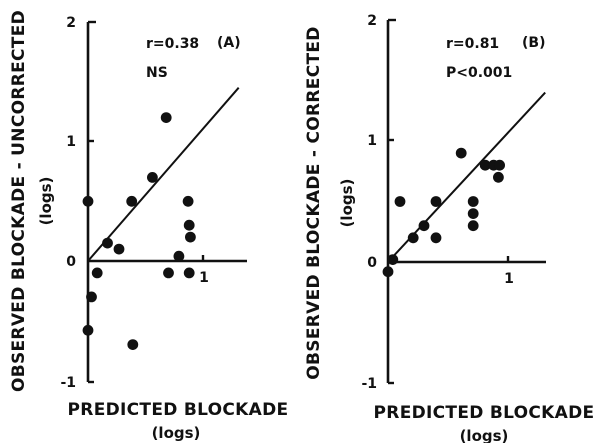 The width and height of the screenshot is (599, 443). What do you see at coordinates (372, 263) in the screenshot?
I see `panel-b-ytick-label-0: 0` at bounding box center [372, 263].